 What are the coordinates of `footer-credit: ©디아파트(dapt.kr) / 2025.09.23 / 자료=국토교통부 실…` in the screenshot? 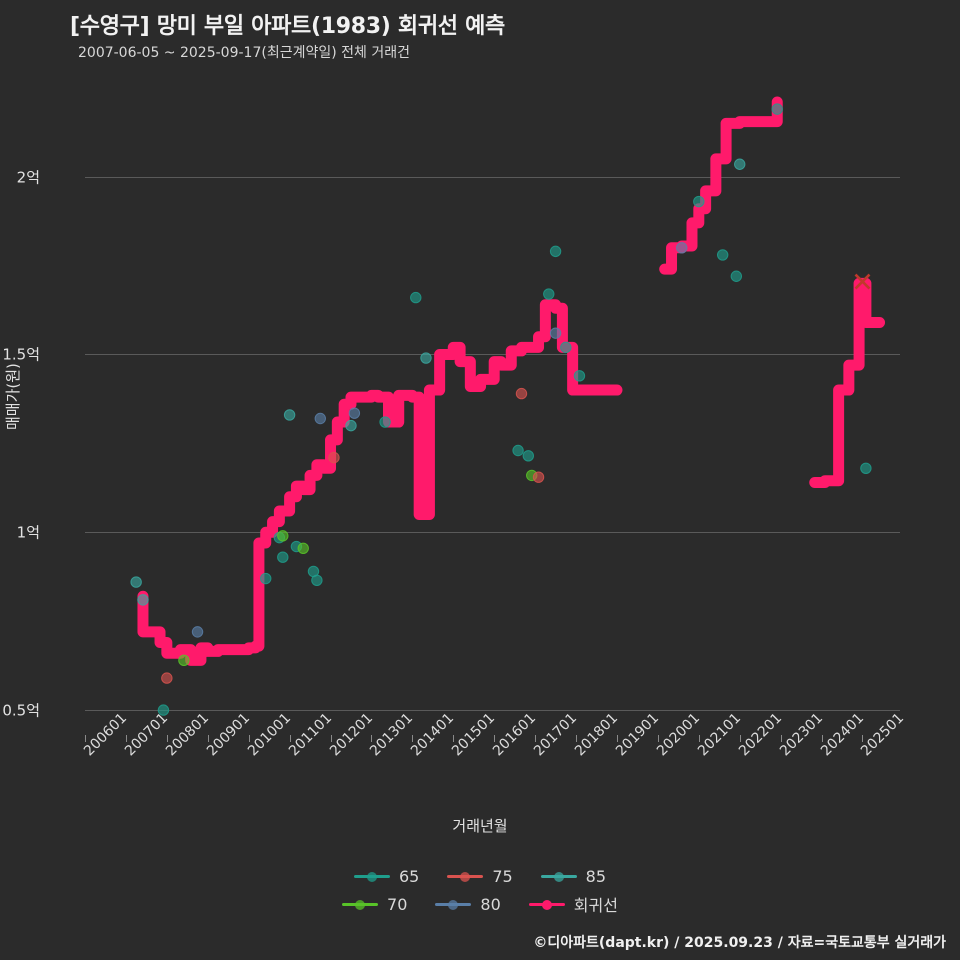 It's located at (739, 943).